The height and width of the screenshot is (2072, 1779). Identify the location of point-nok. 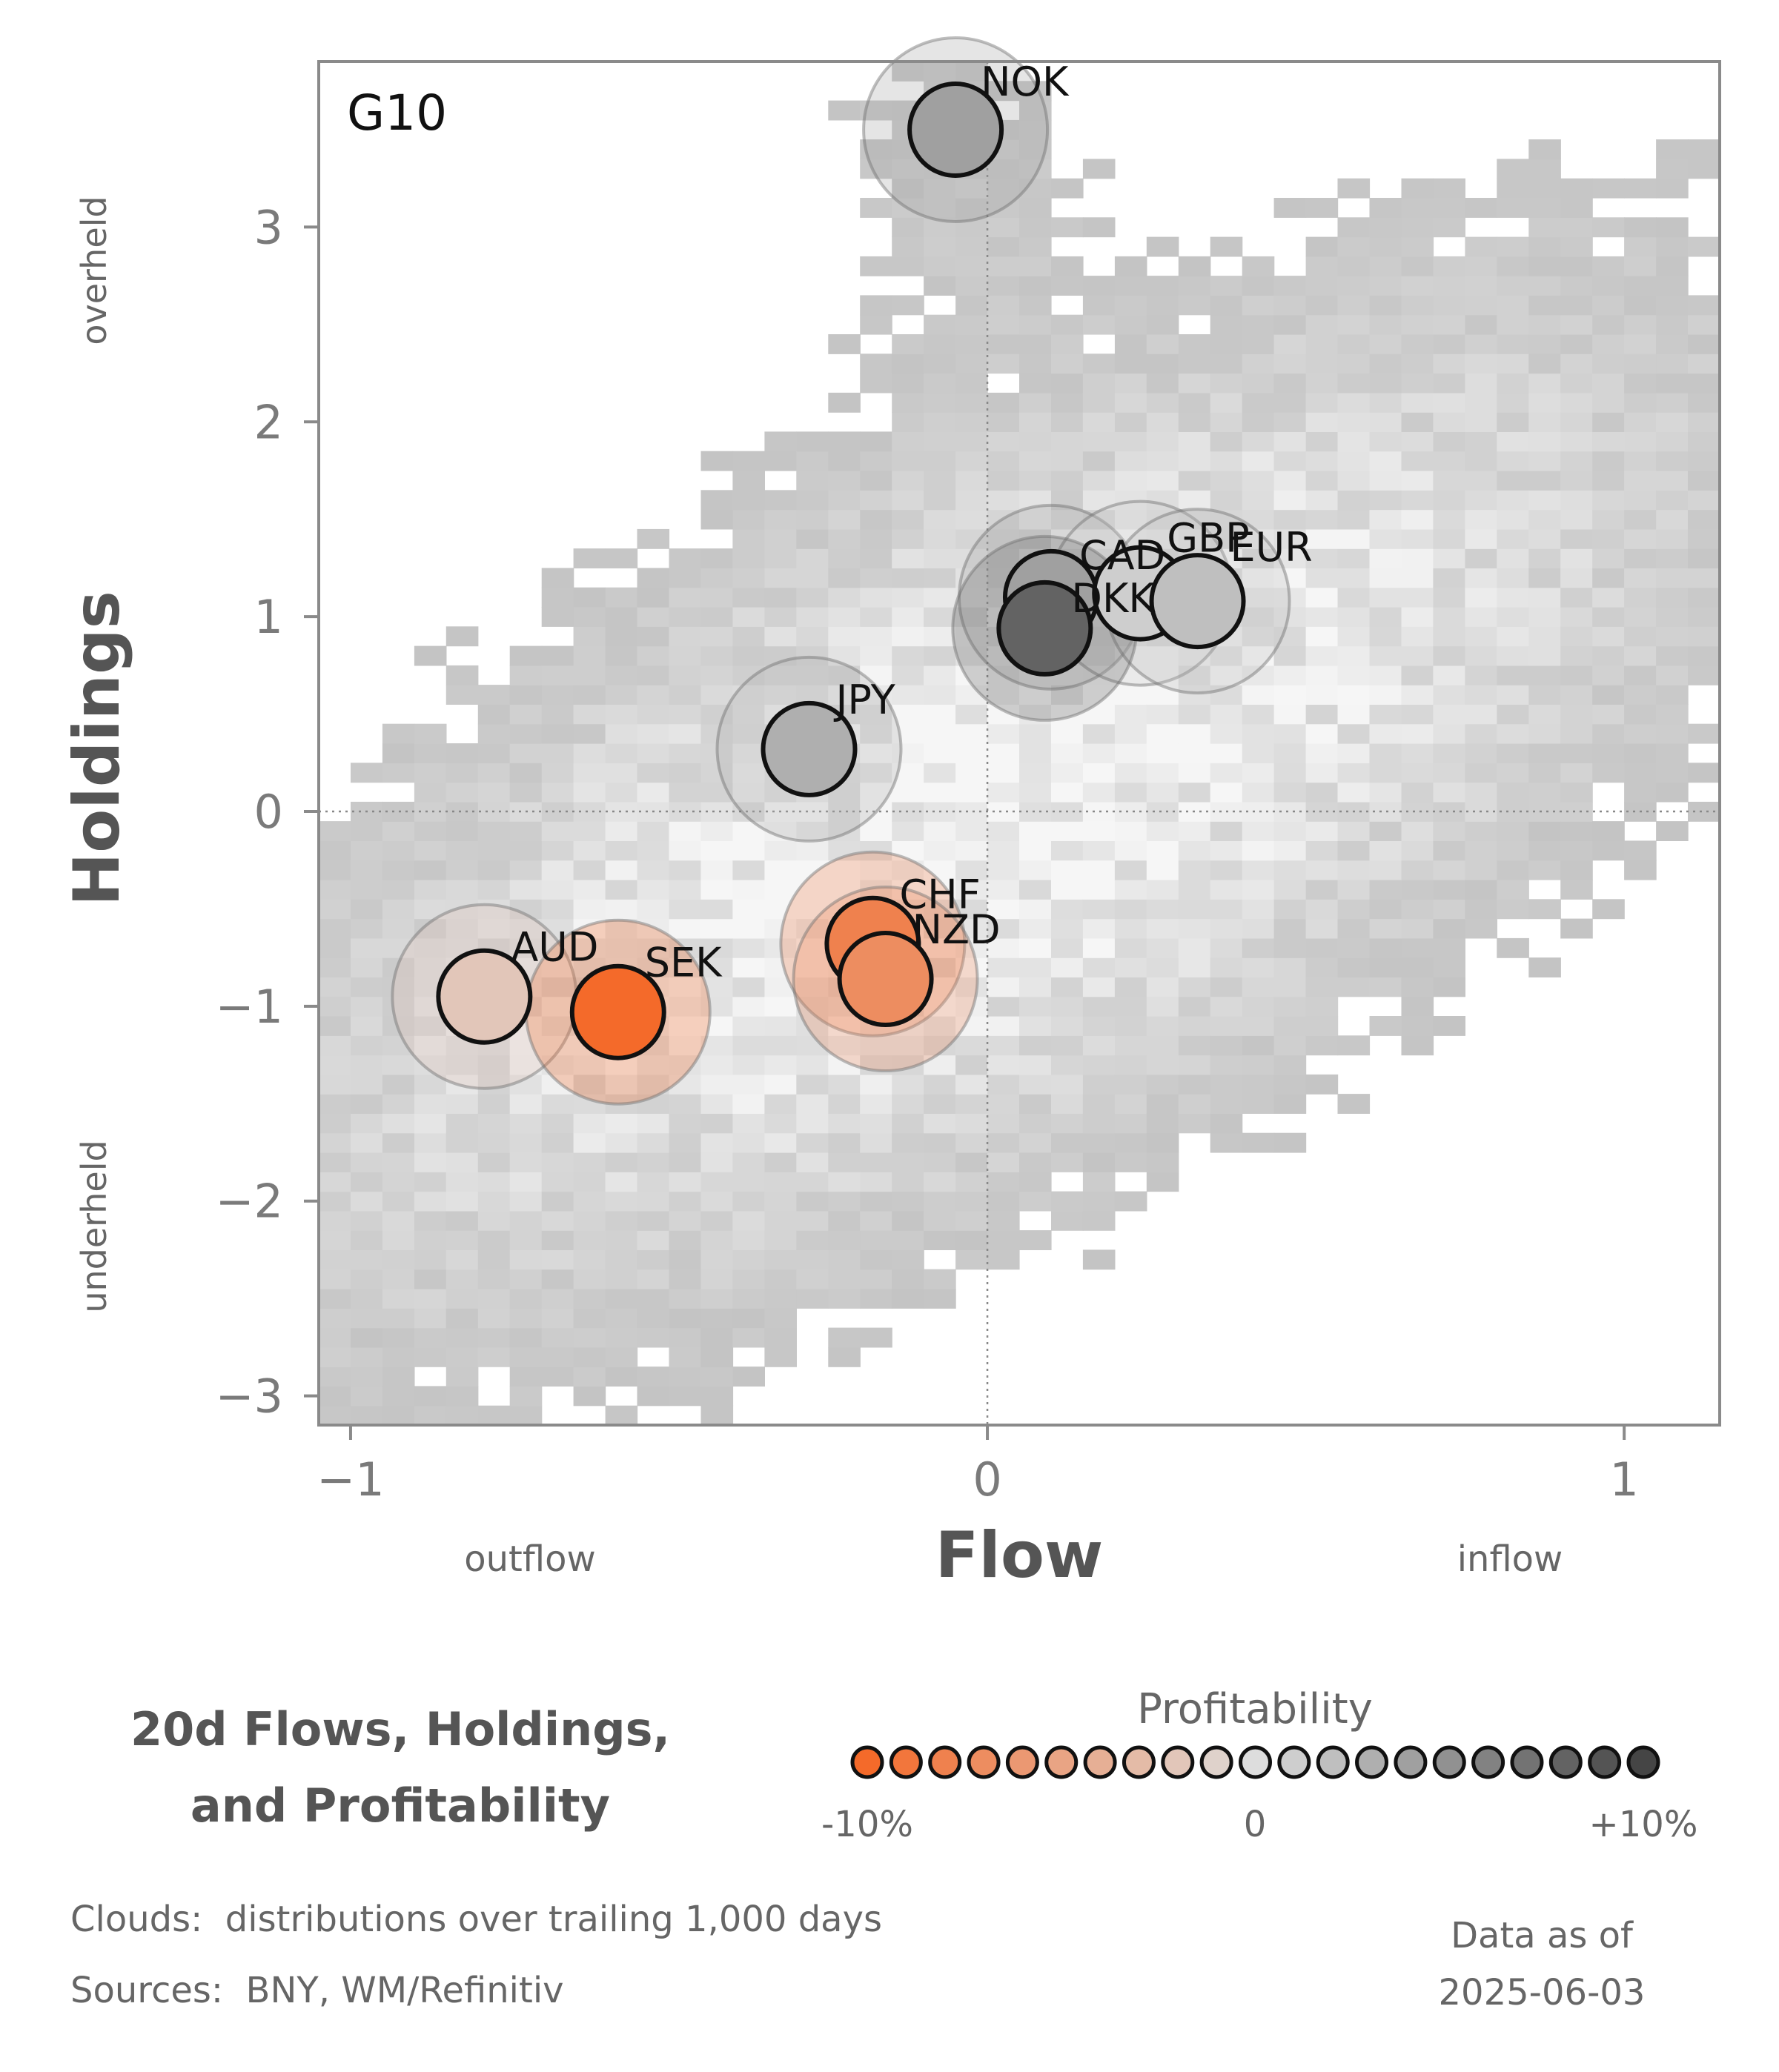
(955, 130).